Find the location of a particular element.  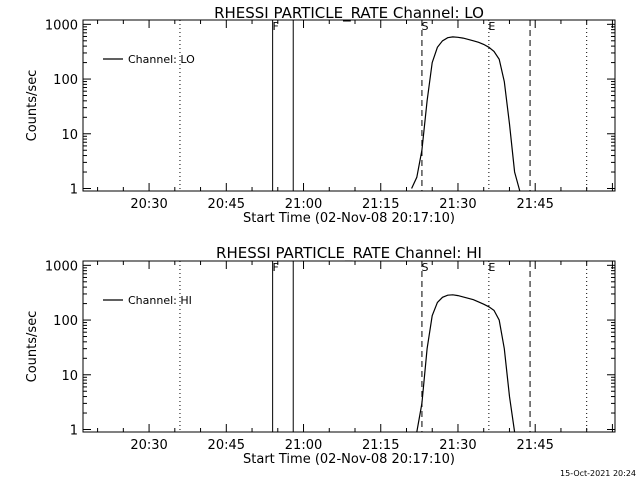

chart-title: RHESSI PARTICLE_RATE Channel: LO is located at coordinates (349, 13).